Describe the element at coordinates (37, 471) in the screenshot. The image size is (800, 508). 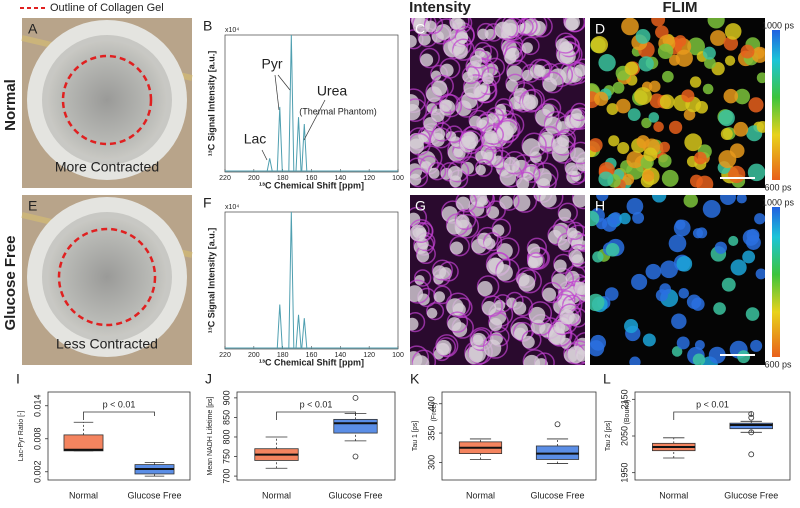
I see `y-tick-label: 0.002` at that location.